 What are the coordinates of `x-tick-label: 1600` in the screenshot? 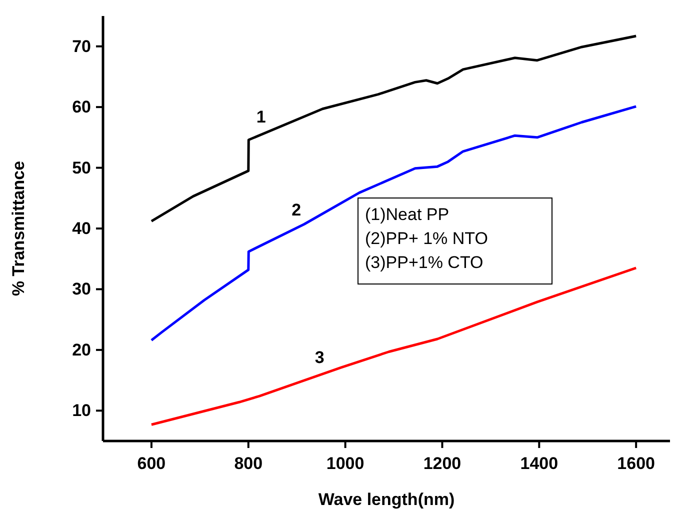 It's located at (636, 463).